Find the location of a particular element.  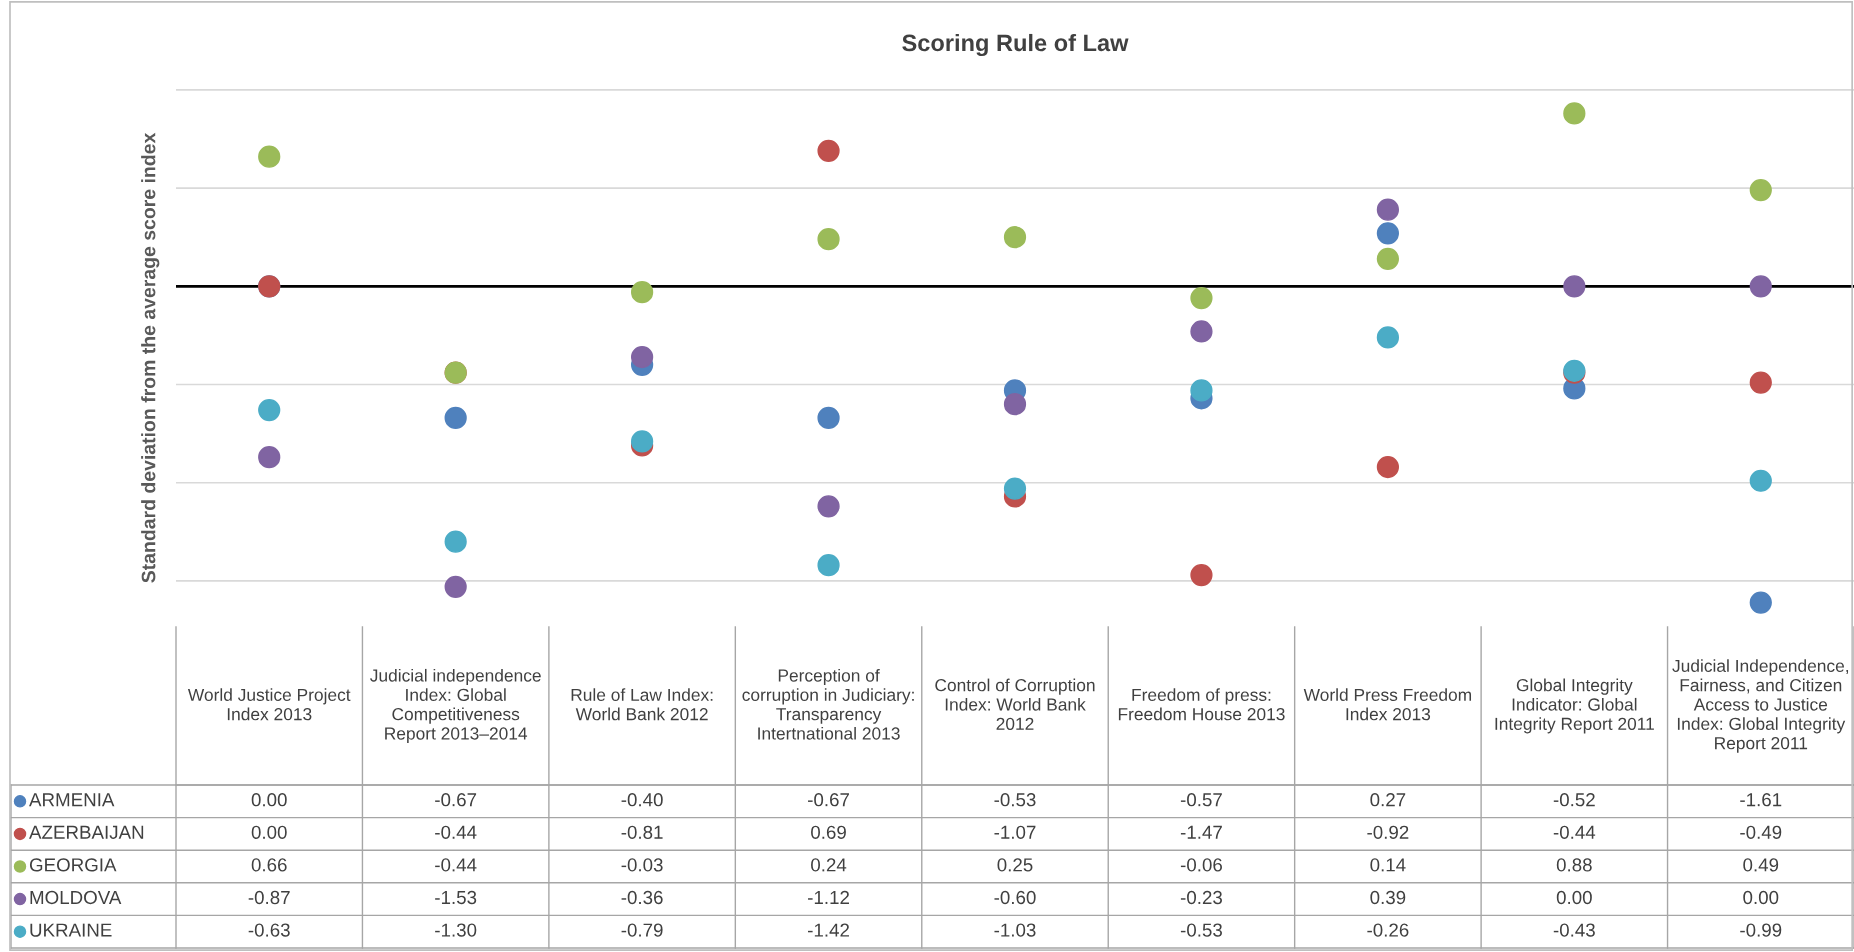

legend-label: MOLDOVA is located at coordinates (76, 897).